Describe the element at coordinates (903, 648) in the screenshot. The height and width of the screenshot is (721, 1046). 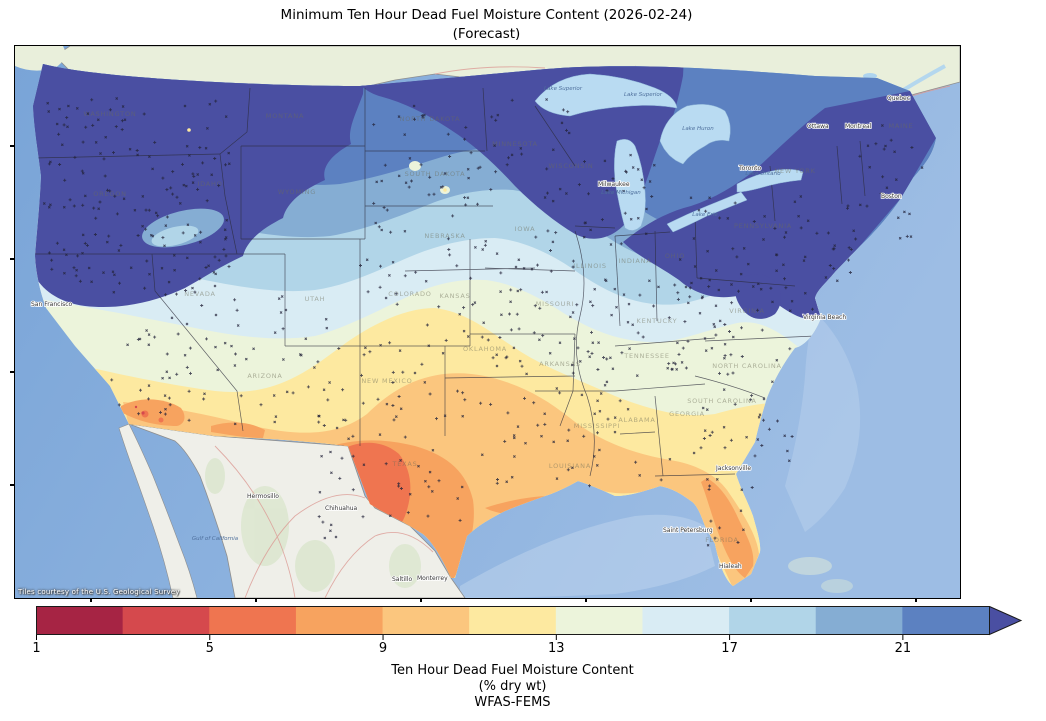
I see `colorbar-tick-label: 21` at that location.